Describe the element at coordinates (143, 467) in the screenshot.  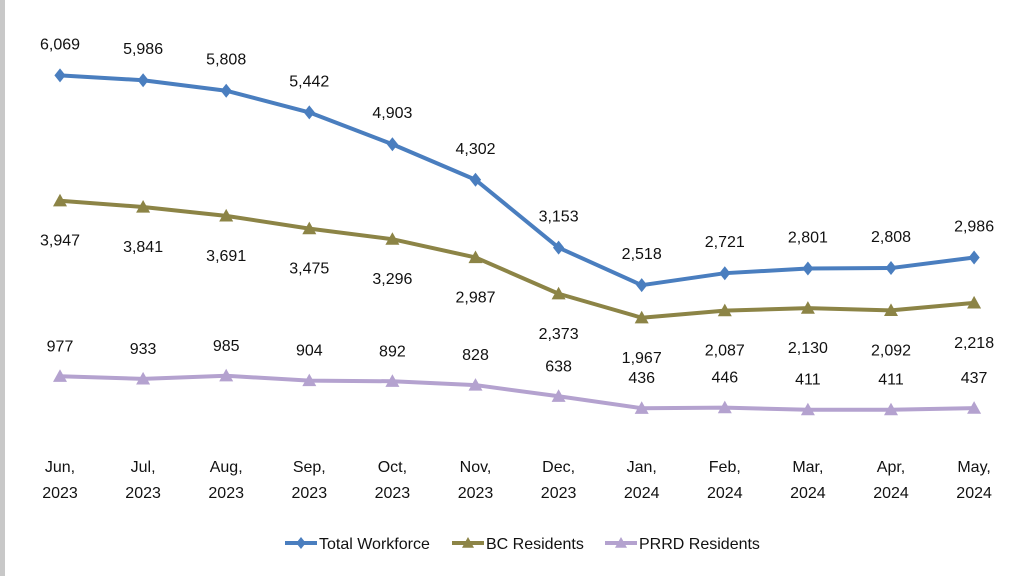
I see `x-tick-label-month: Jul,` at that location.